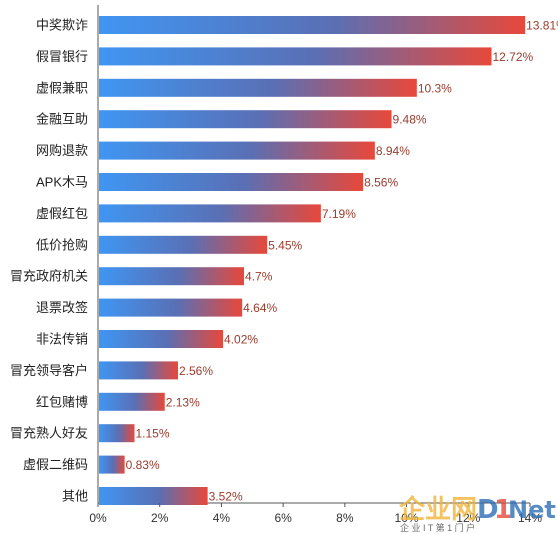 The height and width of the screenshot is (534, 558). I want to click on value-label: 1.15%, so click(152, 434).